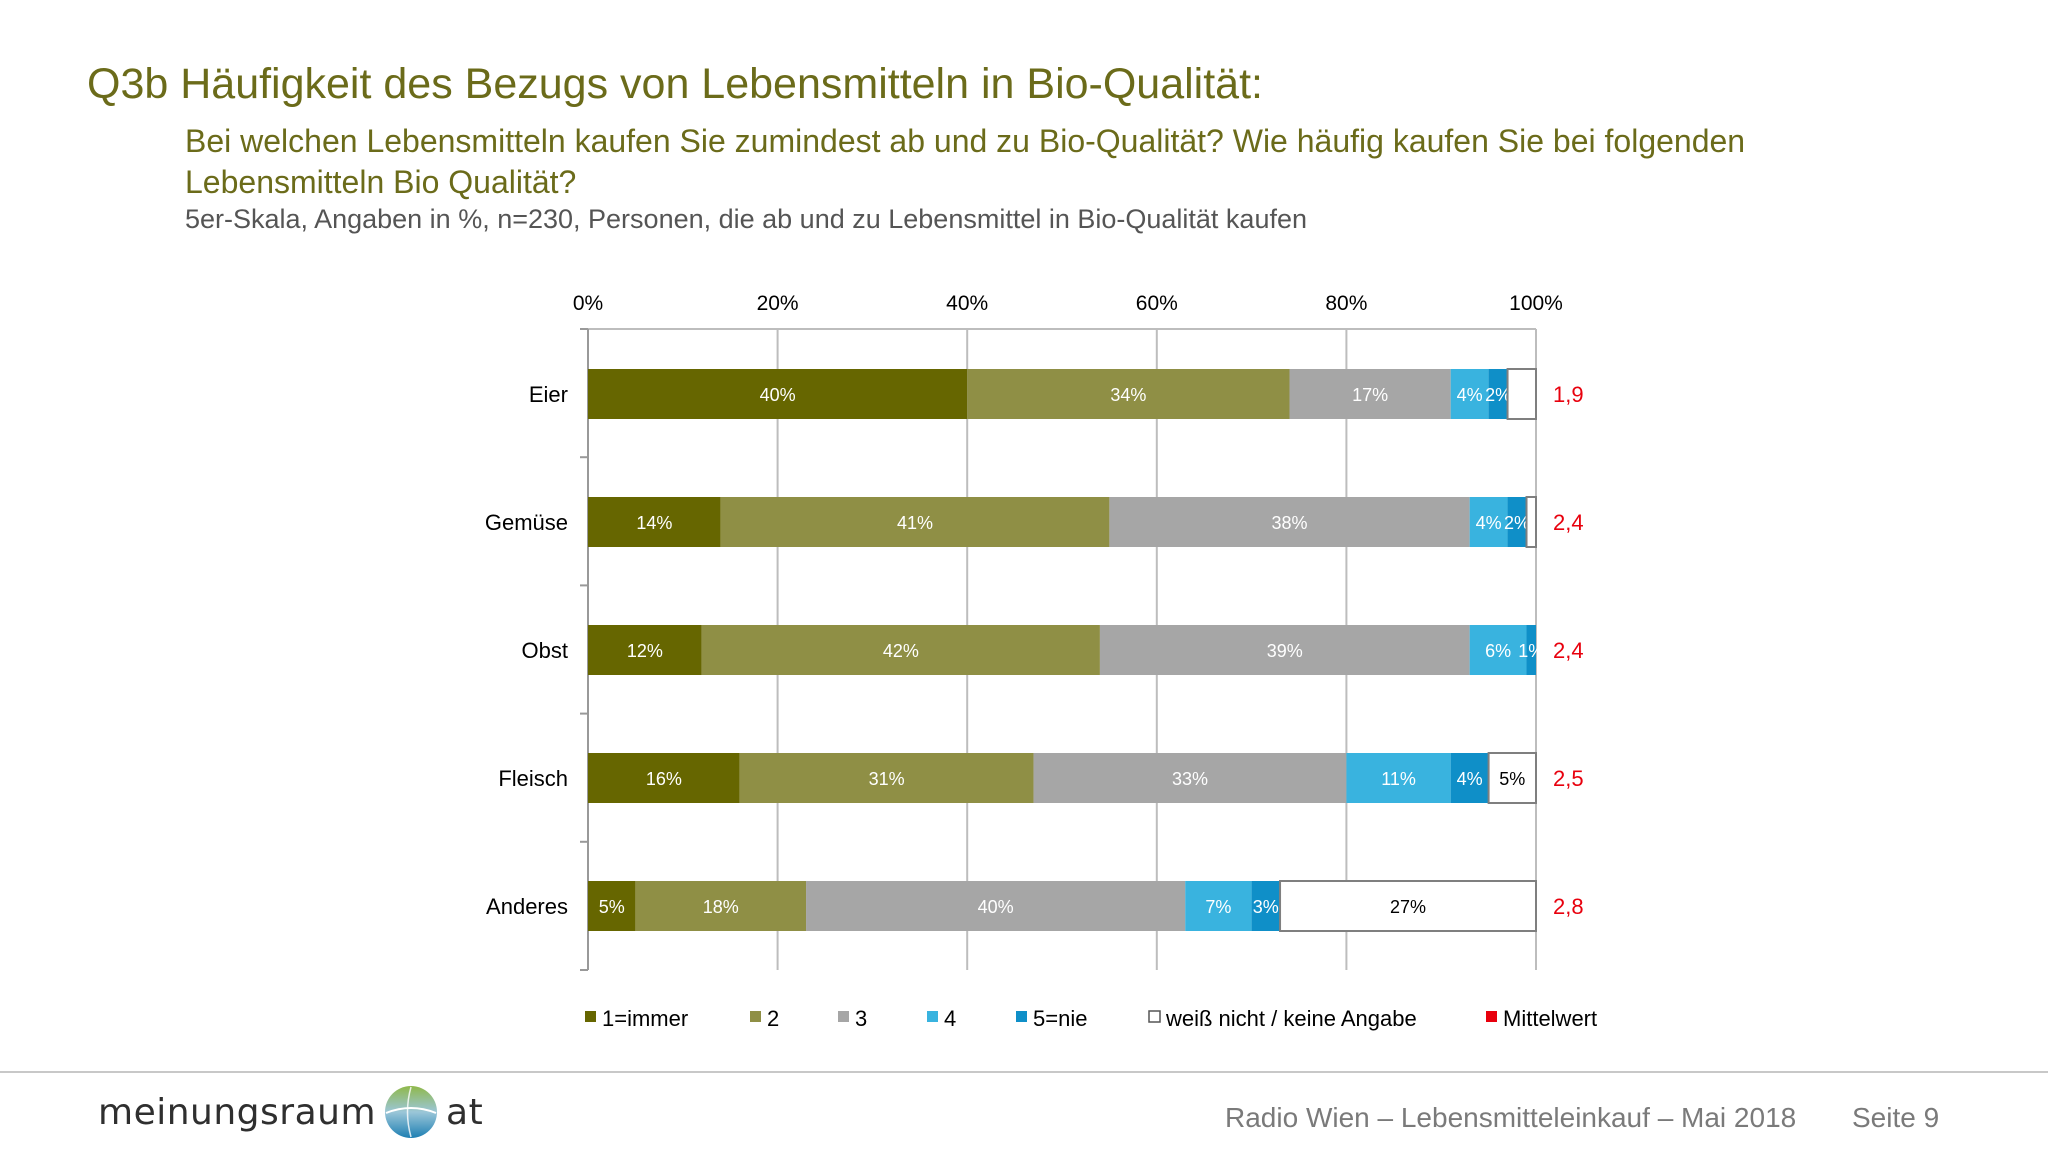 This screenshot has width=2048, height=1152. What do you see at coordinates (861, 1018) in the screenshot?
I see `legend-label: 3` at bounding box center [861, 1018].